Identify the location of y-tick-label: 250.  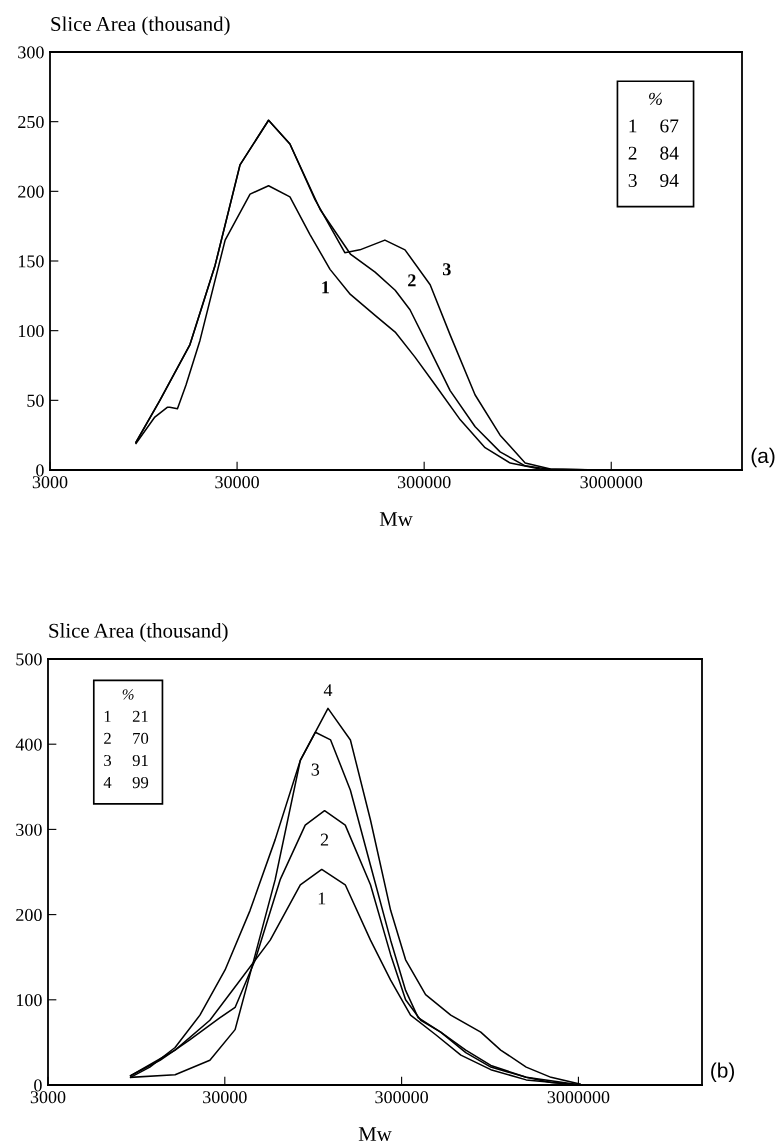
(31, 122).